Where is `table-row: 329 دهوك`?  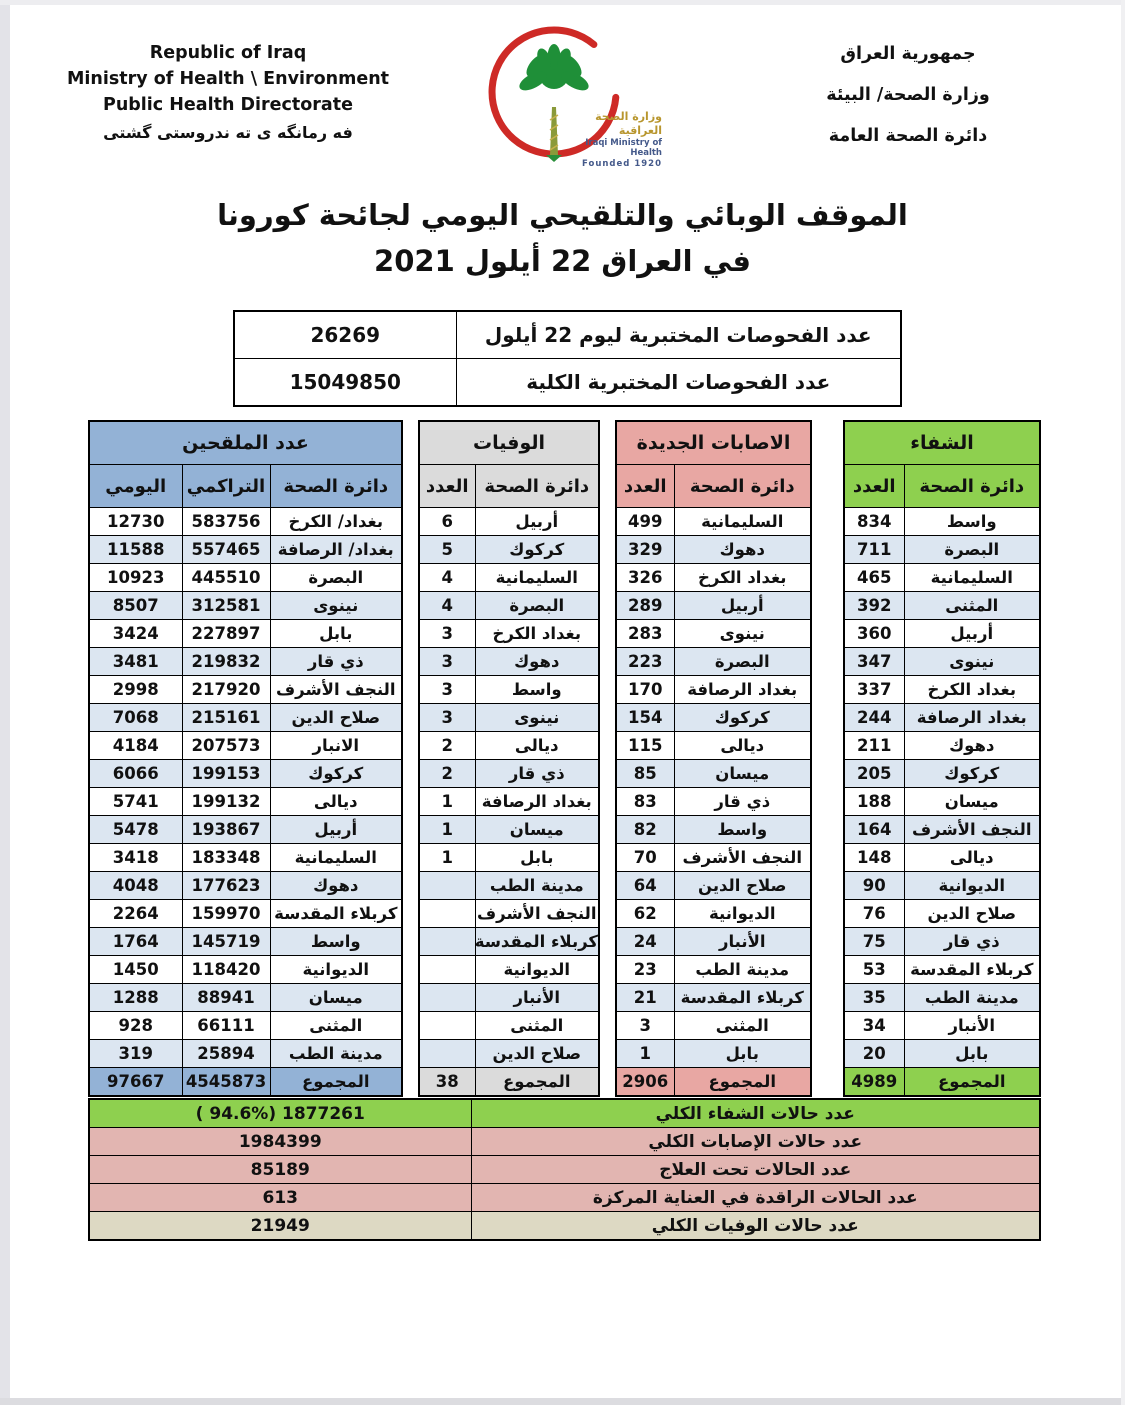
table-row: 329 دهوك is located at coordinates (713, 549).